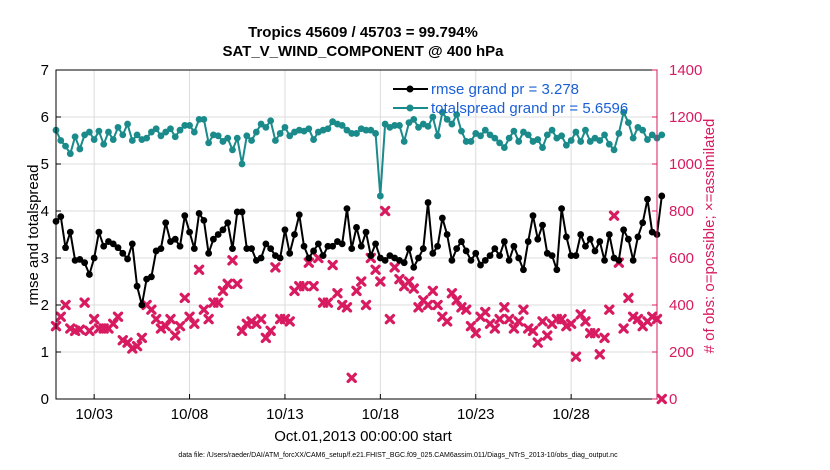 This screenshot has height=470, width=830. I want to click on chart-title: Tropics 45609 / 45703 = 99.794%, so click(363, 32).